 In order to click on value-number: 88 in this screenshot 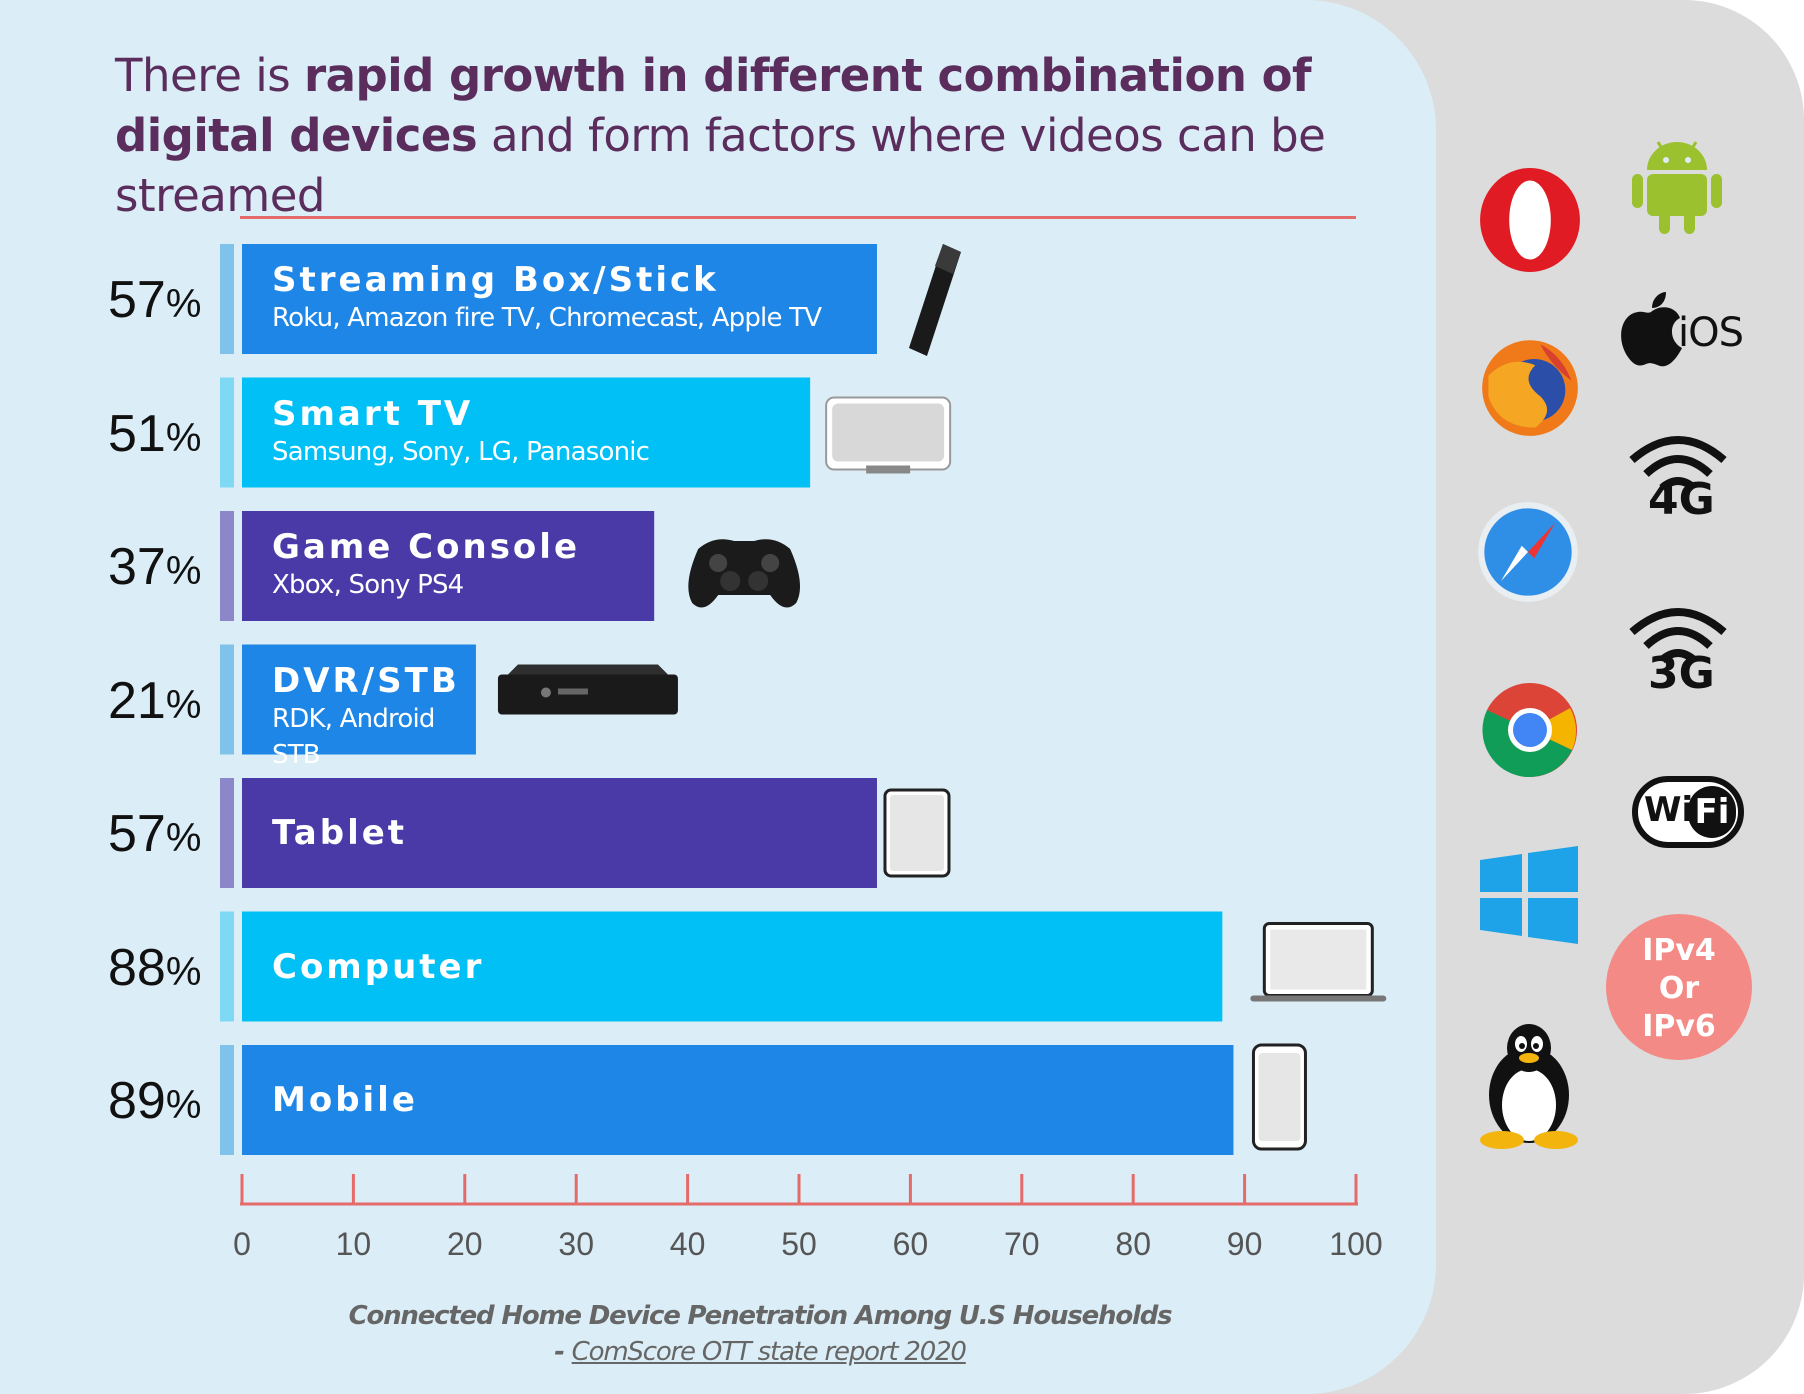, I will do `click(137, 967)`.